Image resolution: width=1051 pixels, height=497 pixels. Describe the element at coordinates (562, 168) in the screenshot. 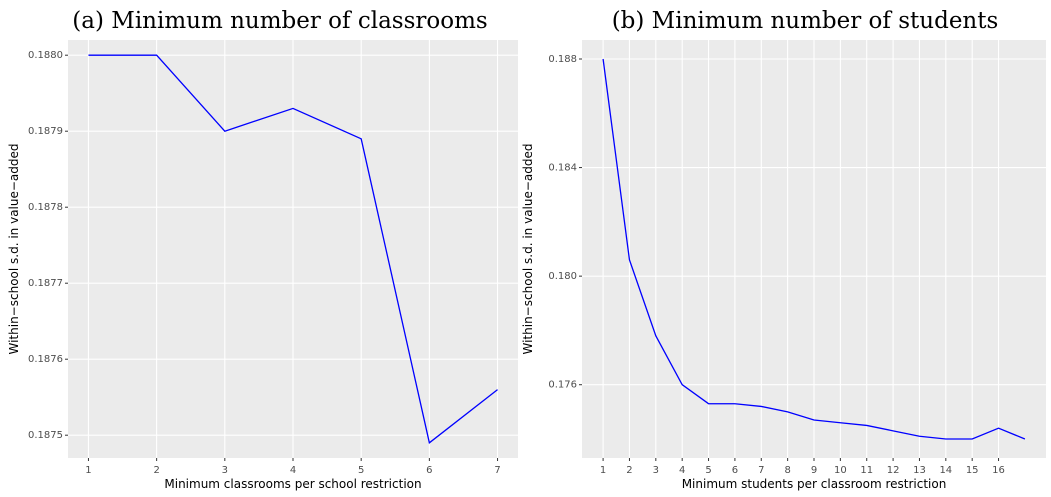

I see `y-tick-label: 0.184` at that location.